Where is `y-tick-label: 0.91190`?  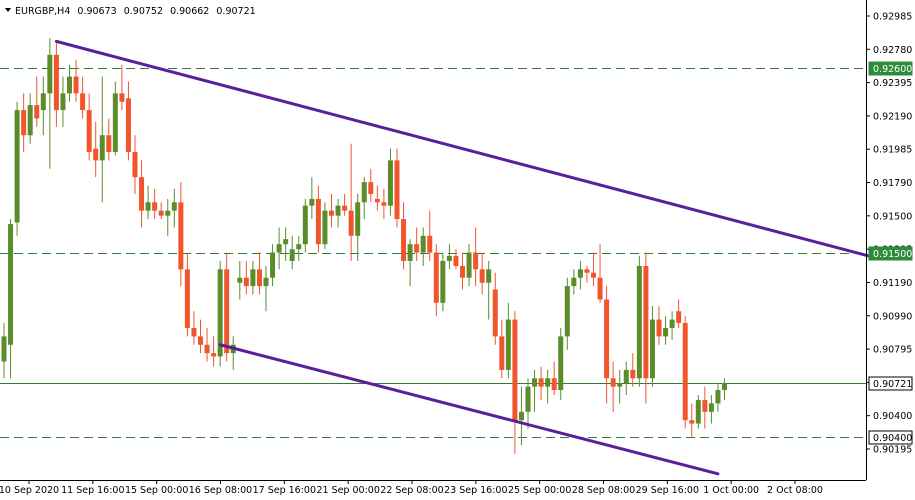
y-tick-label: 0.91190 is located at coordinates (892, 283).